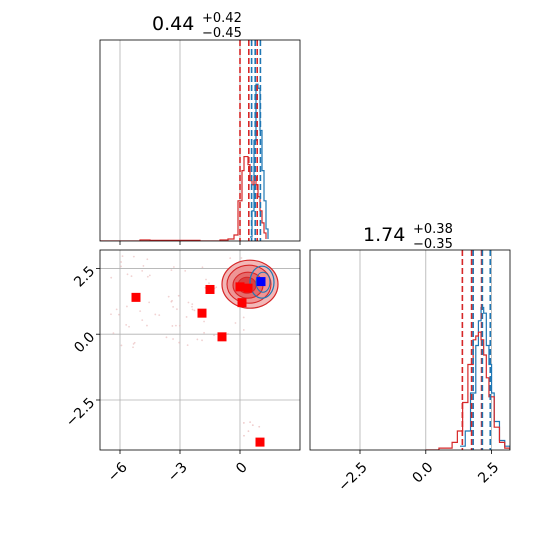 The height and width of the screenshot is (550, 550). What do you see at coordinates (433, 229) in the screenshot?
I see `hist-bottom-right-title-plus: +0.38` at bounding box center [433, 229].